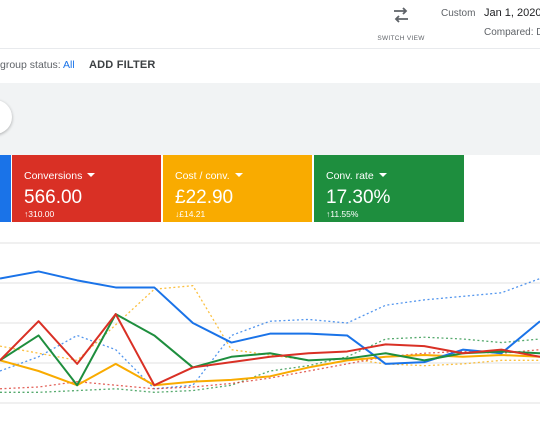  Describe the element at coordinates (5, 188) in the screenshot. I see `scorecard-clicks-edge` at that location.